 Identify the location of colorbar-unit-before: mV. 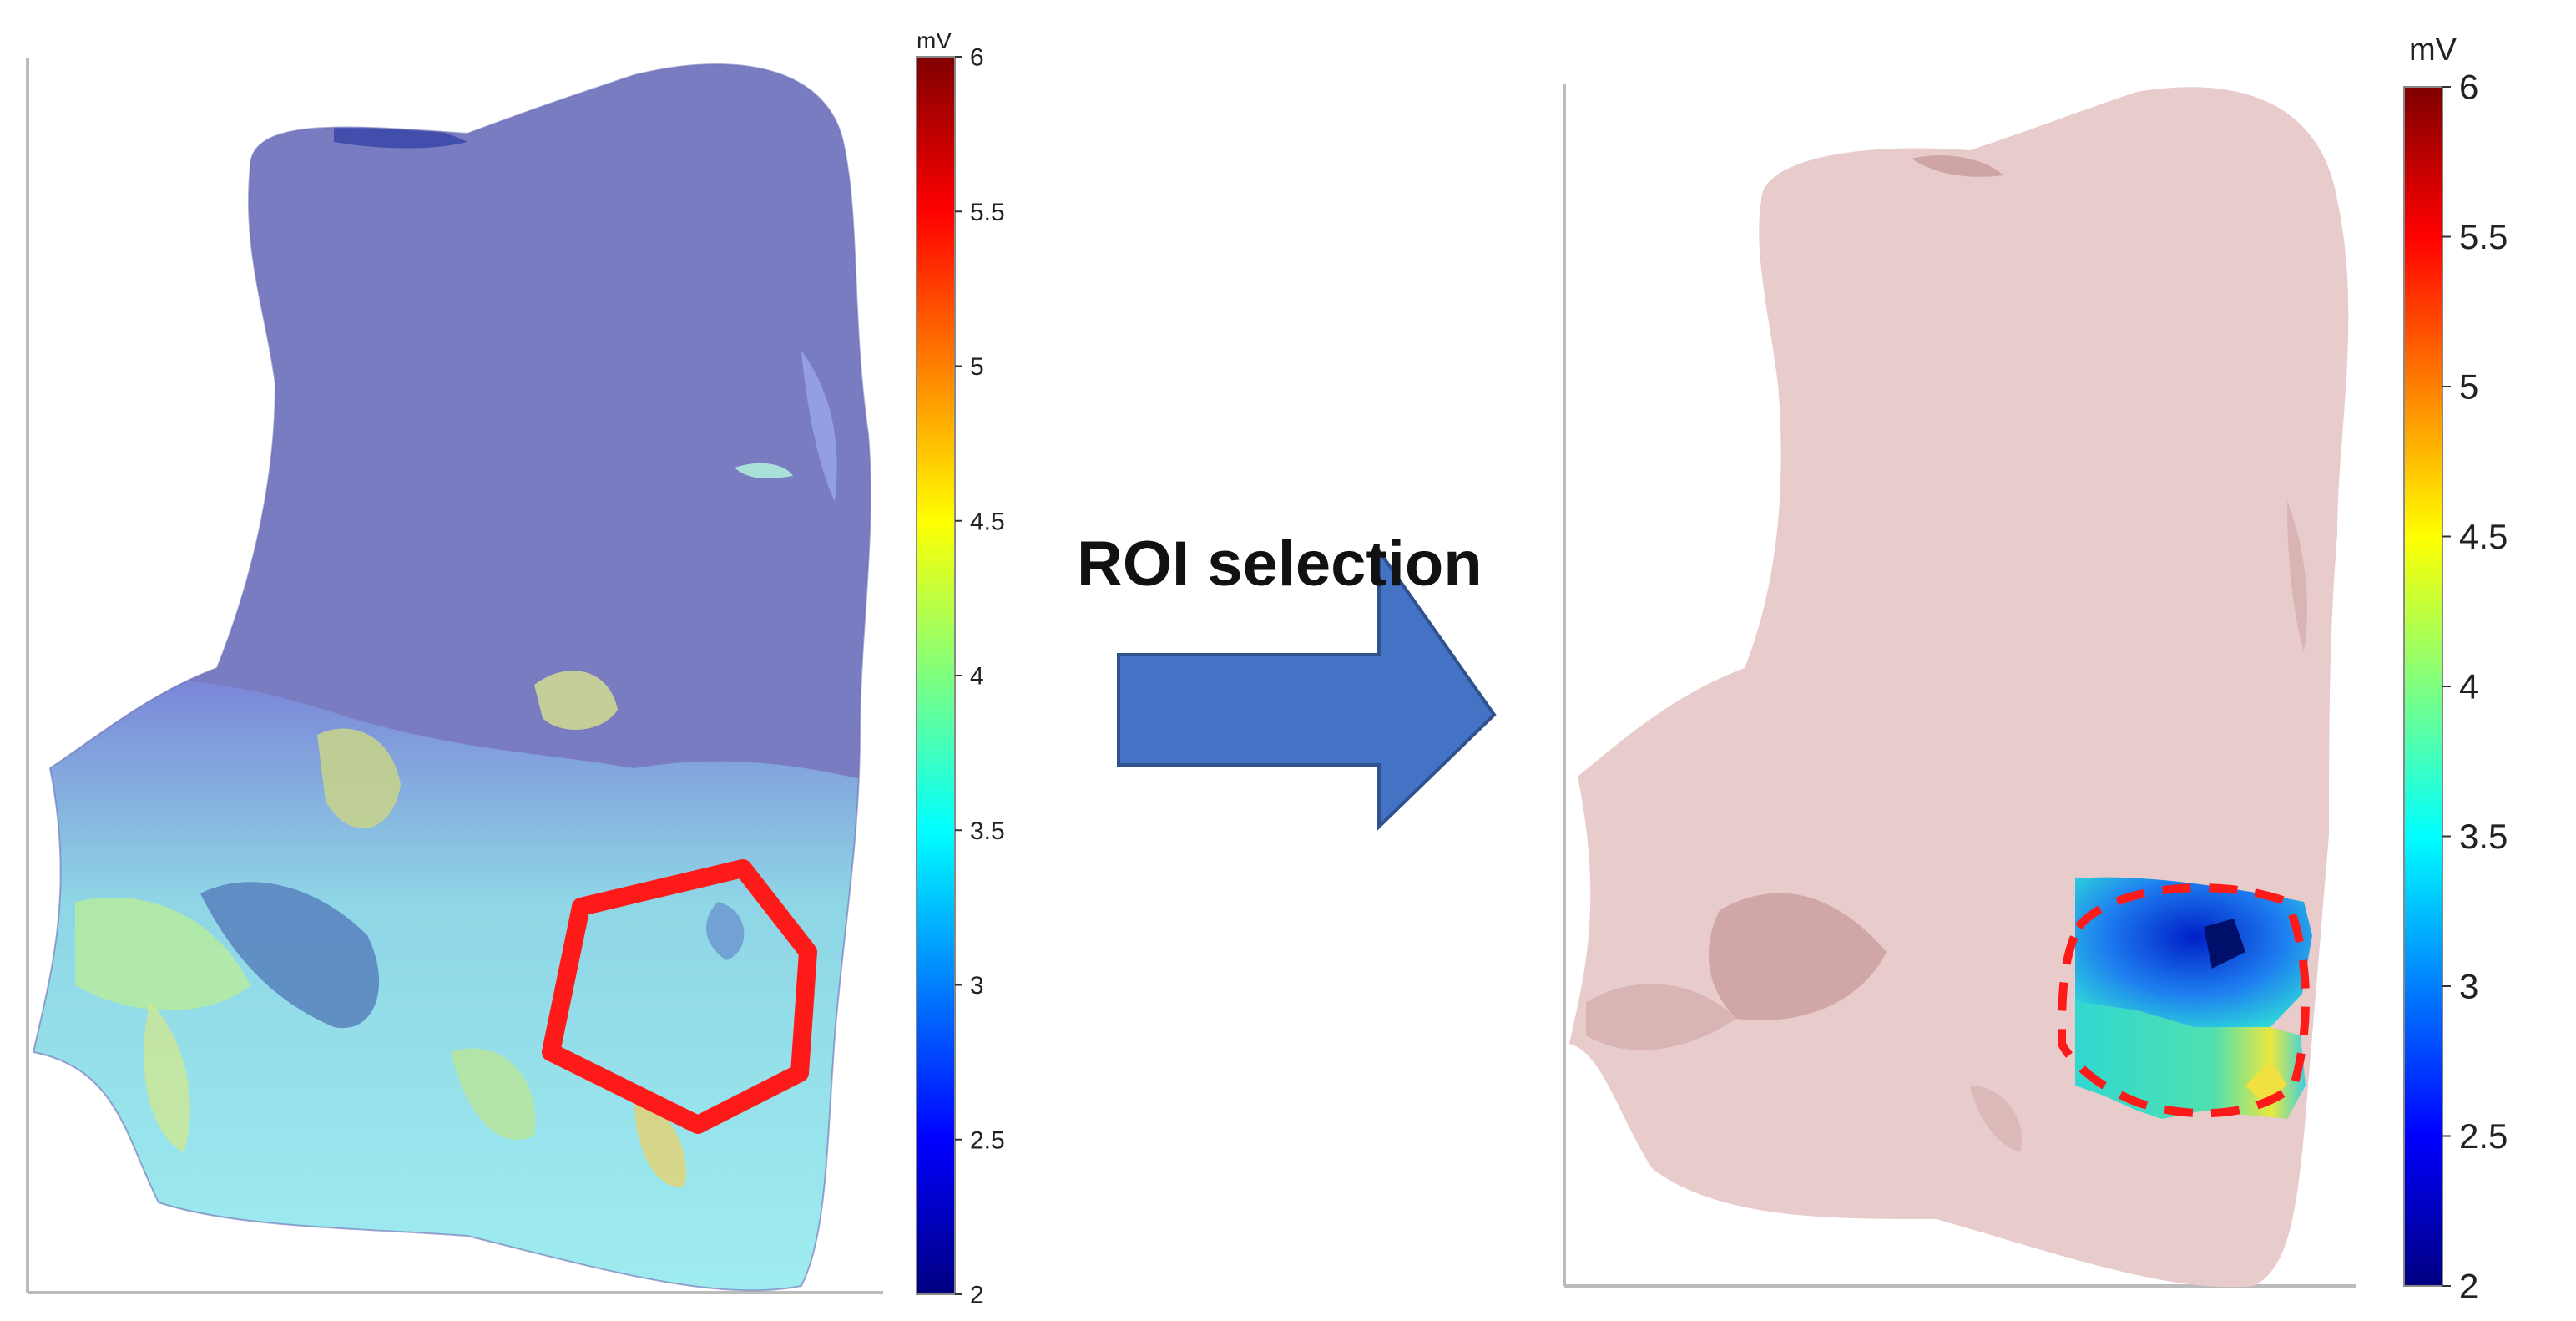
(934, 41).